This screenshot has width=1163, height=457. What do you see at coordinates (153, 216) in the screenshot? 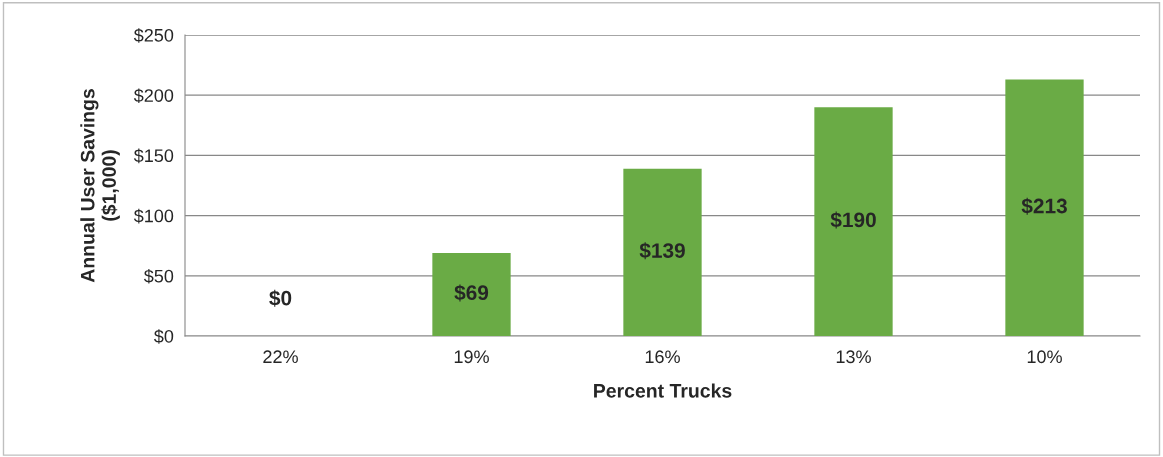
I see `y-tick-label: $100` at bounding box center [153, 216].